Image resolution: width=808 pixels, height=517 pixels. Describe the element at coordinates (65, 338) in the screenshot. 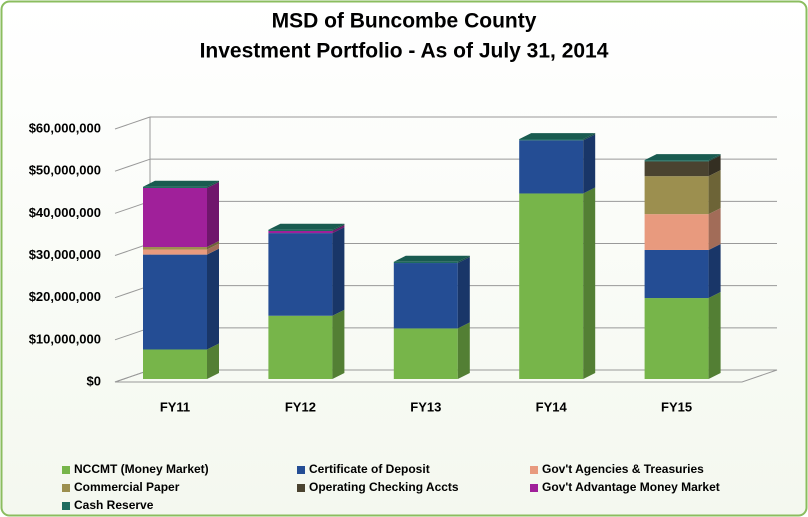

I see `y-tick-label: $10,000,000` at that location.